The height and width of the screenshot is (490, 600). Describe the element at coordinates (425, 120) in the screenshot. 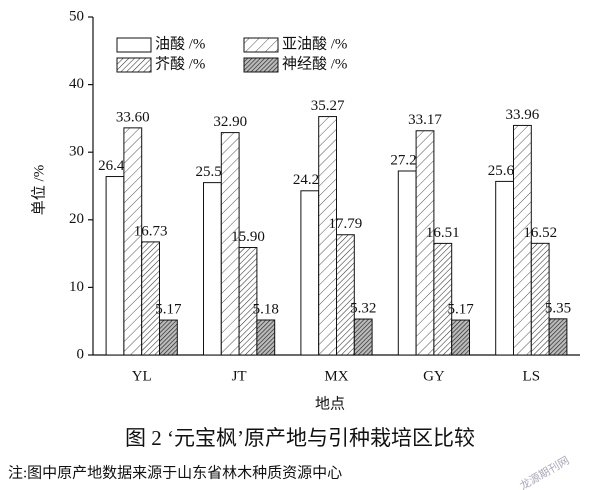

I see `value-label: 33.17` at that location.